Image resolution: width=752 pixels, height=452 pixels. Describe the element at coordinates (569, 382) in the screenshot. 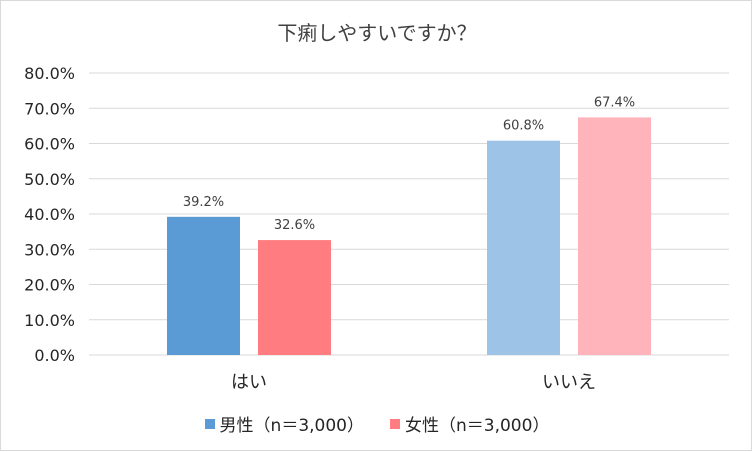

I see `x-tick-label: いいえ` at that location.